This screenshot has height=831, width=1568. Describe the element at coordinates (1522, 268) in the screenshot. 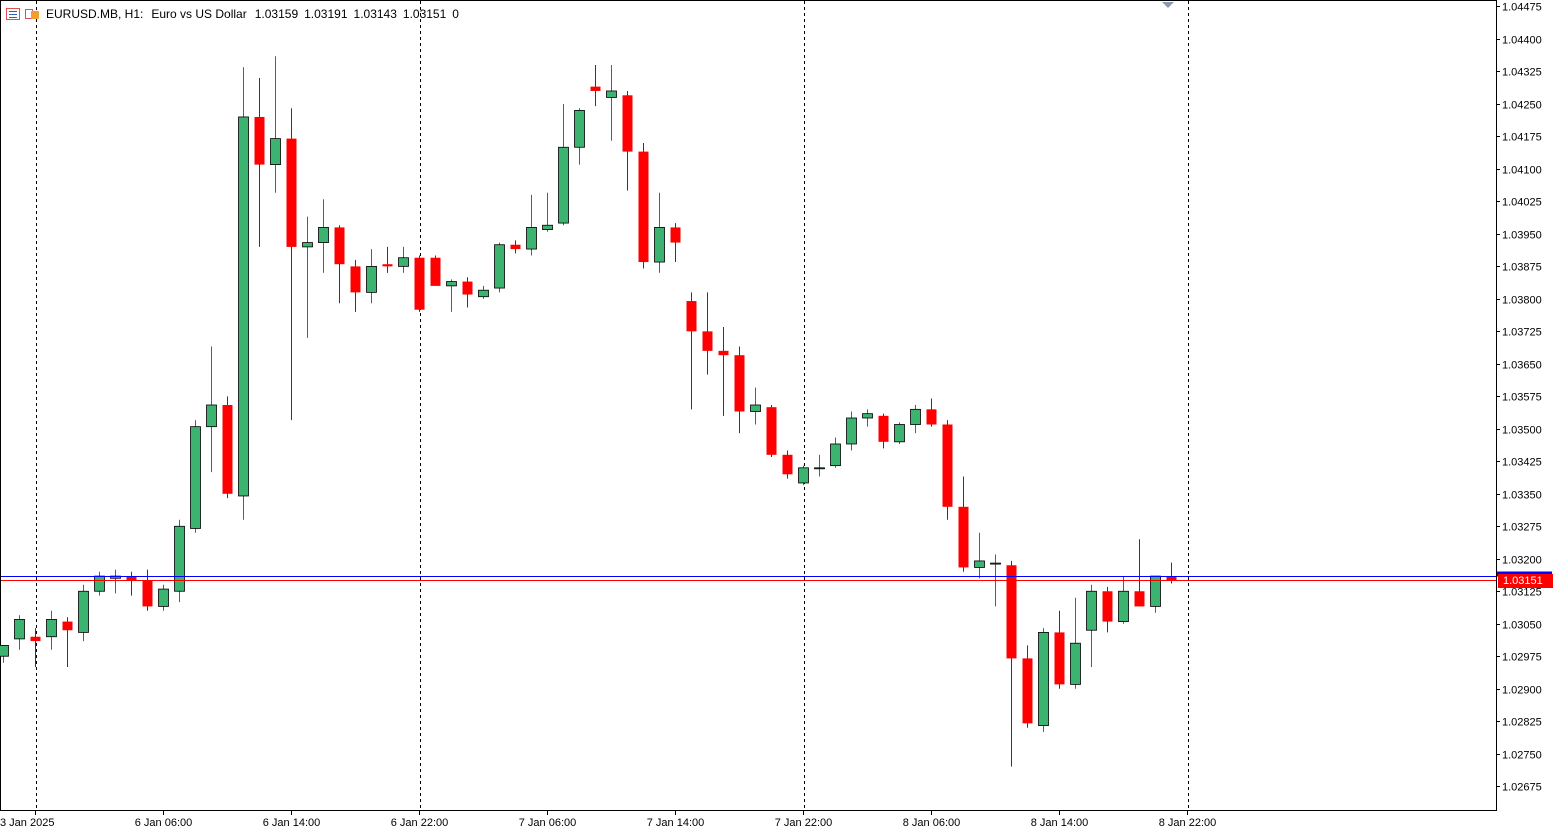

I see `y-tick-label: 1.03875` at that location.